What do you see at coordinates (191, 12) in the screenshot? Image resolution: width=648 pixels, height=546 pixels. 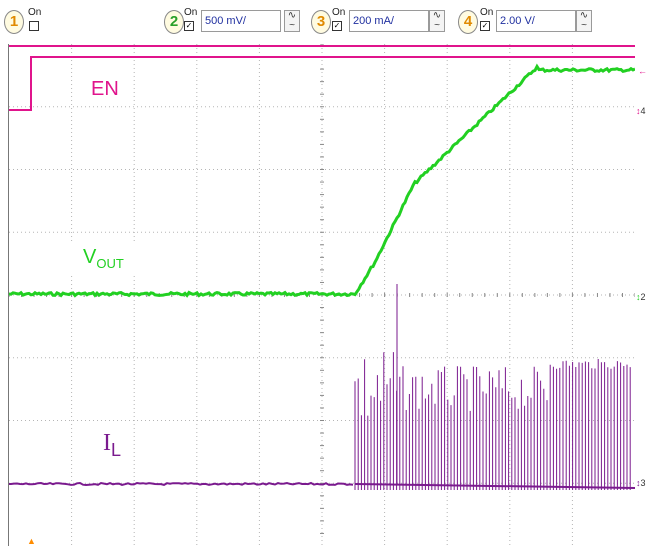 I see `channel-2-on-label: On` at bounding box center [191, 12].